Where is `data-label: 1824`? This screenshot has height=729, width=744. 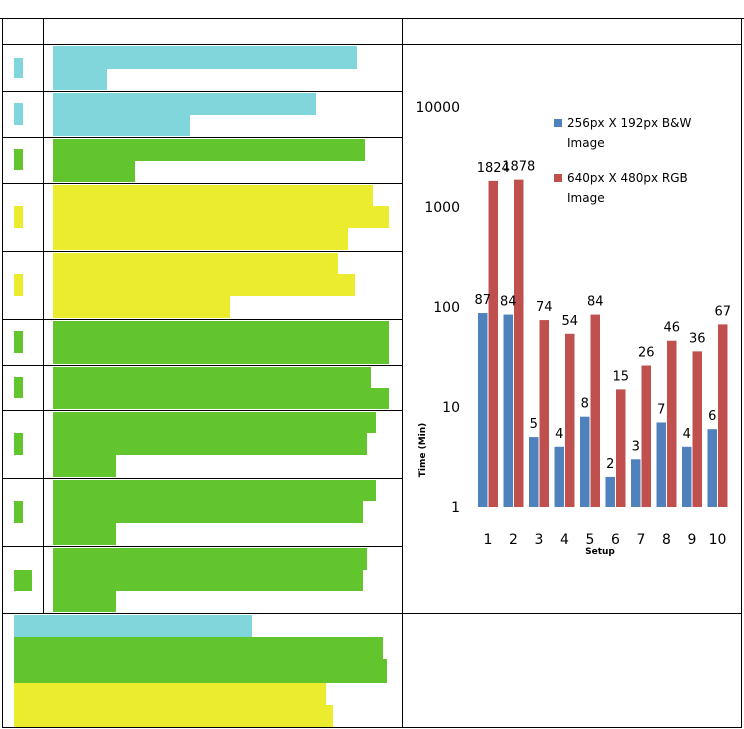 data-label: 1824 is located at coordinates (493, 168).